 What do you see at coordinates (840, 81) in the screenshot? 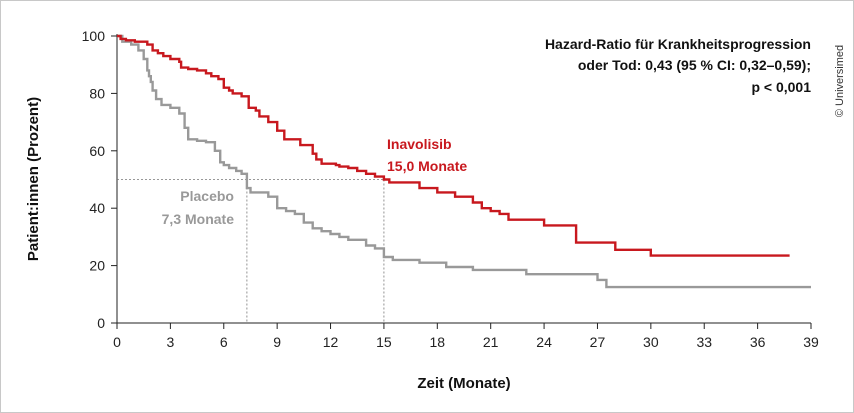
I see `copyright-credit: © Universimed` at bounding box center [840, 81].